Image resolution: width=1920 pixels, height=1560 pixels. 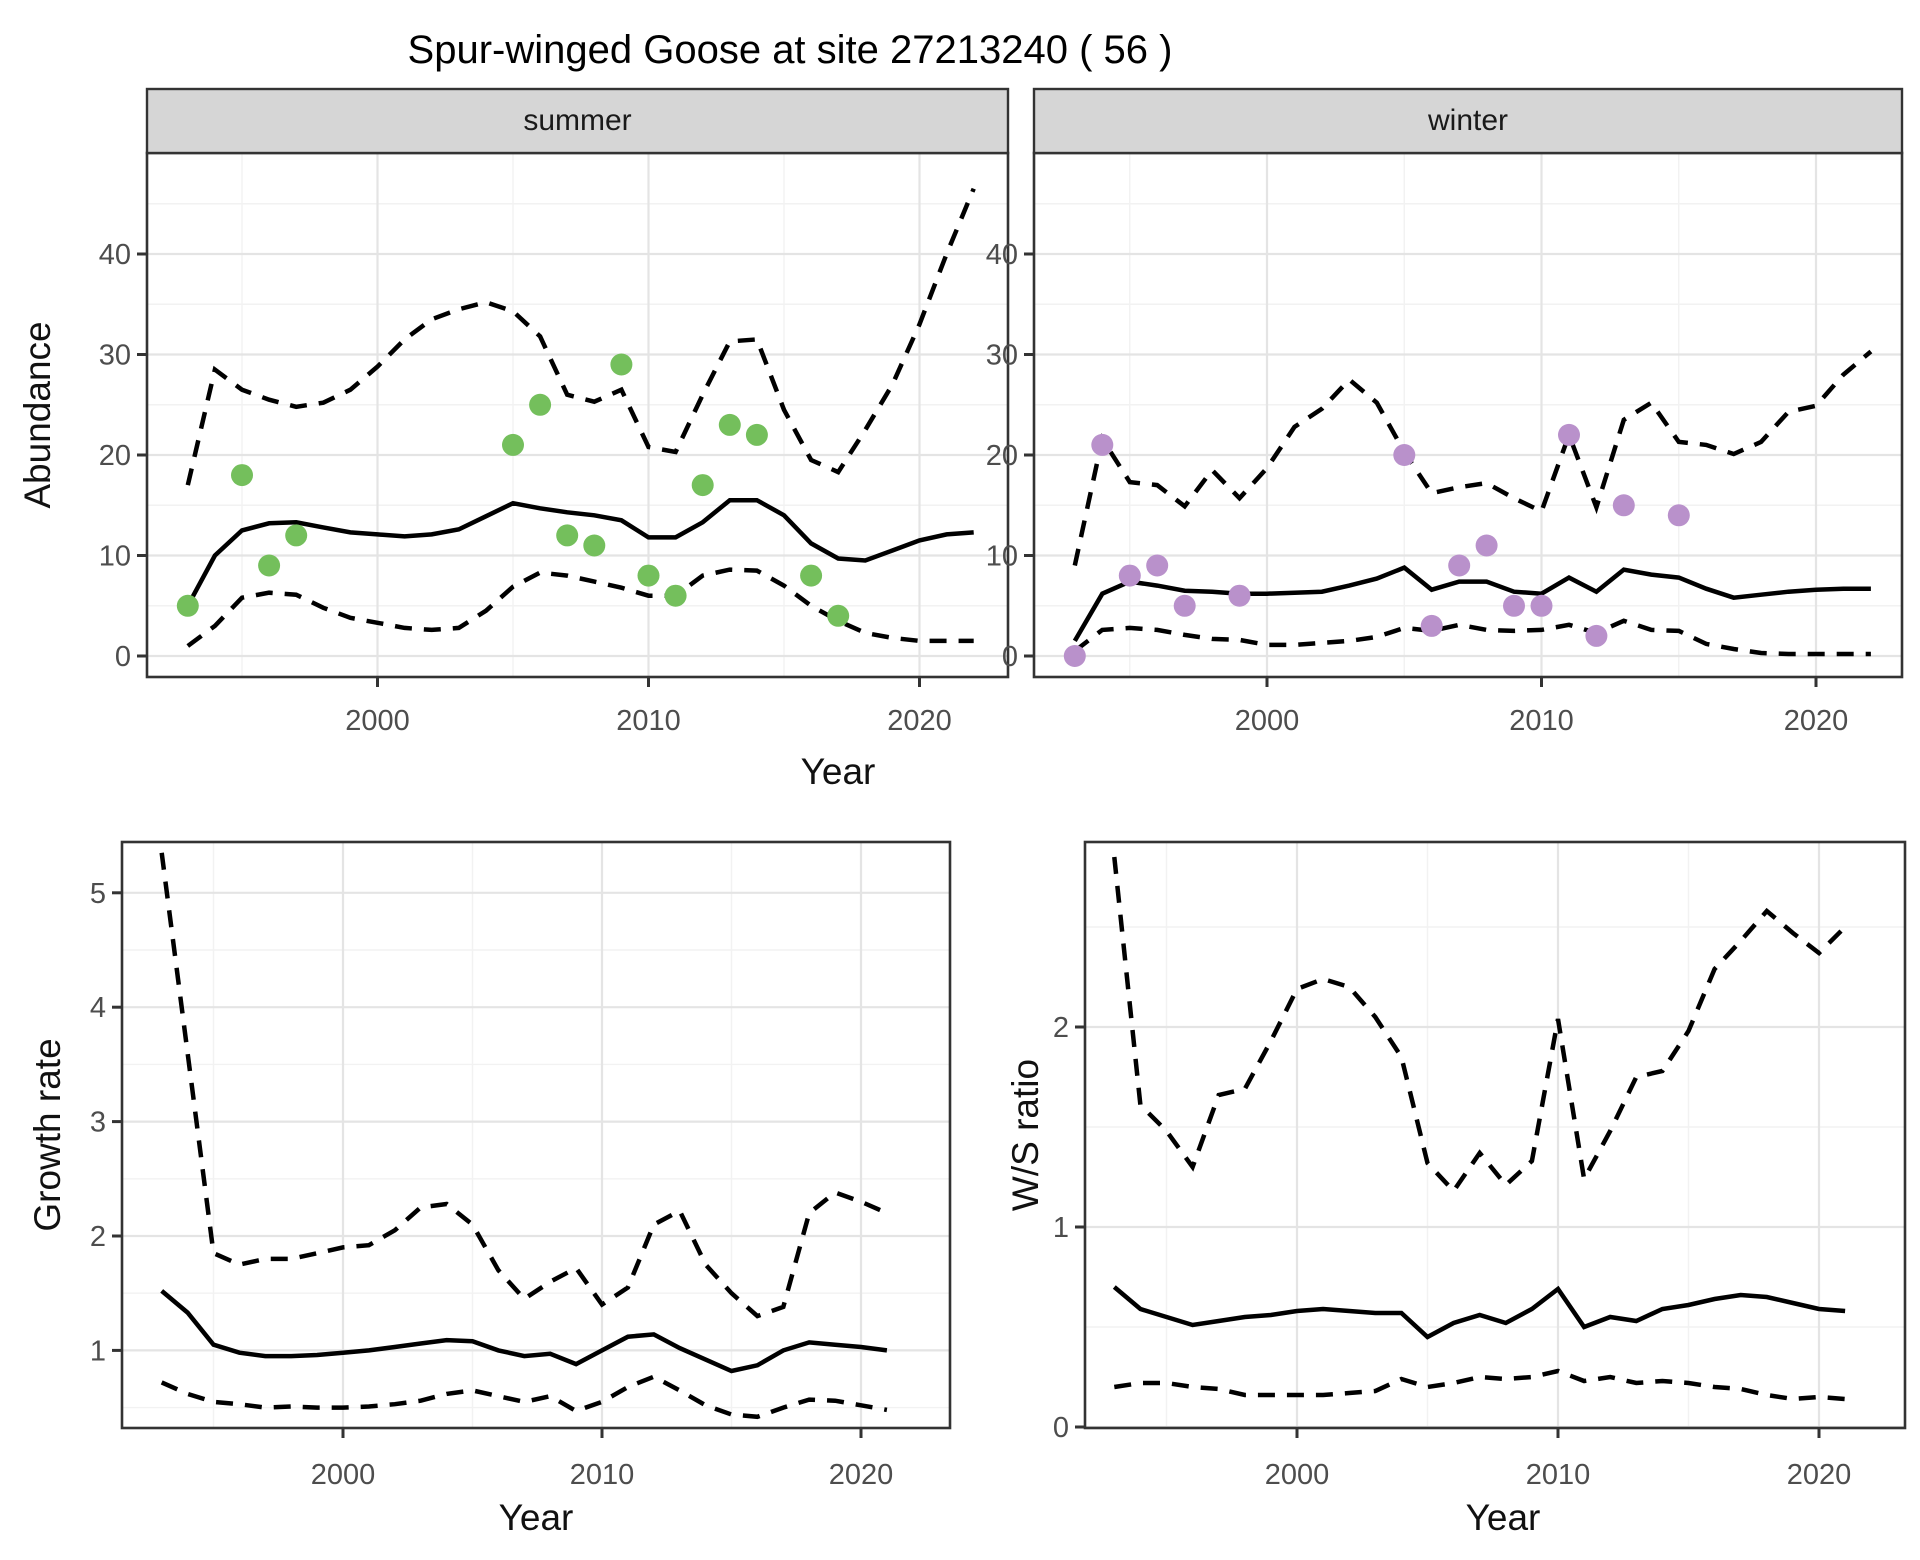 I want to click on abundance_winter-lower_95ci-line, so click(x=1472, y=637).